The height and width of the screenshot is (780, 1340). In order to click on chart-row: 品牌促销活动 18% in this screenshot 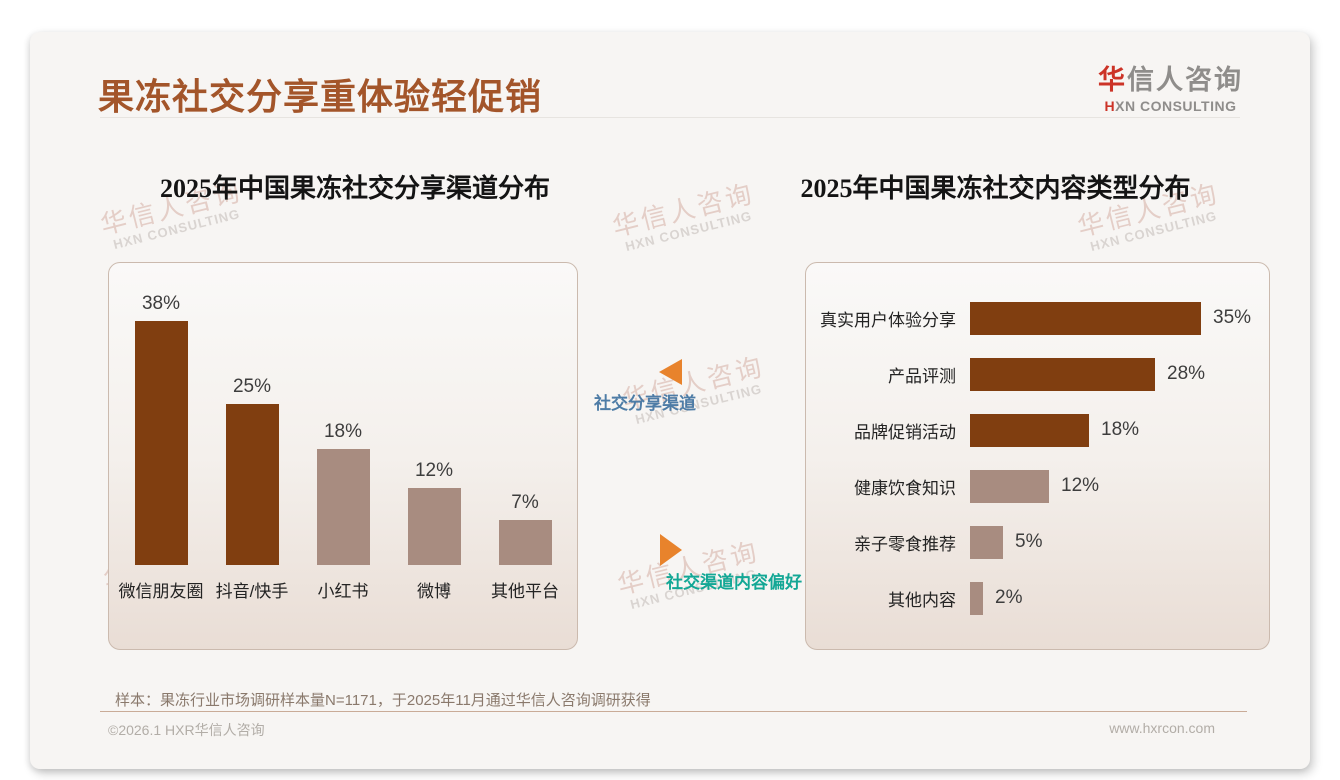, I will do `click(1037, 430)`.